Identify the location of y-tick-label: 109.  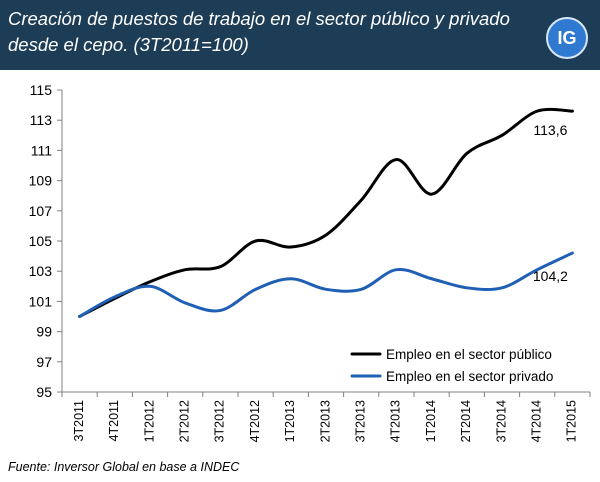
(41, 181).